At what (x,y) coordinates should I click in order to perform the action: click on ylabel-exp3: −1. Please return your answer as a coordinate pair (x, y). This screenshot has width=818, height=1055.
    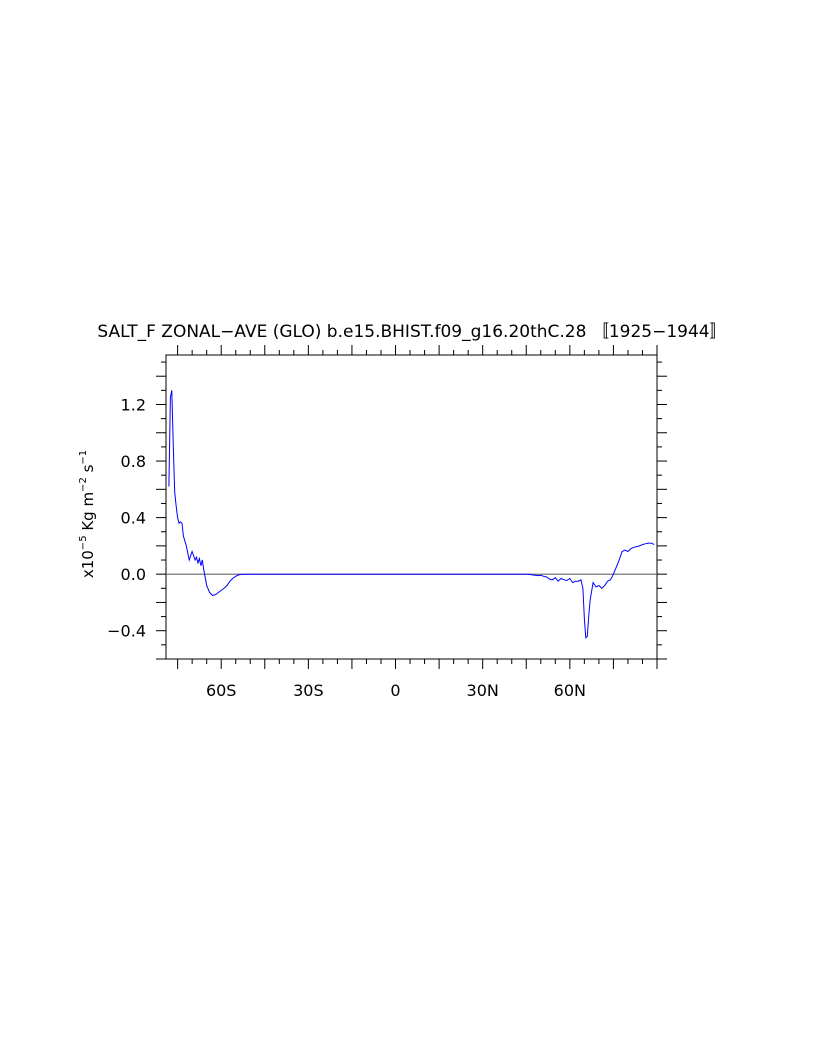
    Looking at the image, I should click on (83, 457).